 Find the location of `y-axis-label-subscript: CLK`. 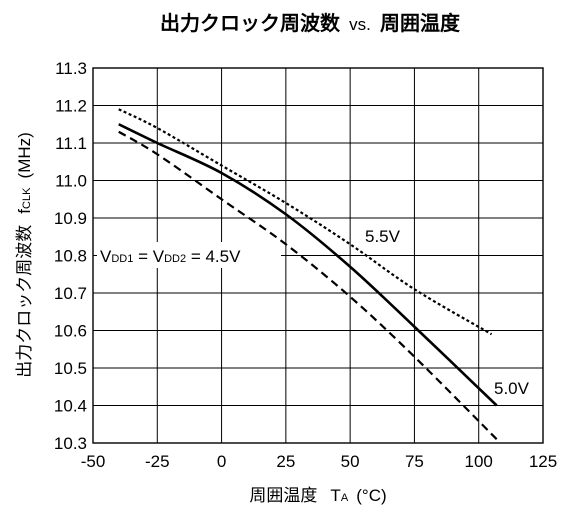

y-axis-label-subscript: CLK is located at coordinates (27, 198).